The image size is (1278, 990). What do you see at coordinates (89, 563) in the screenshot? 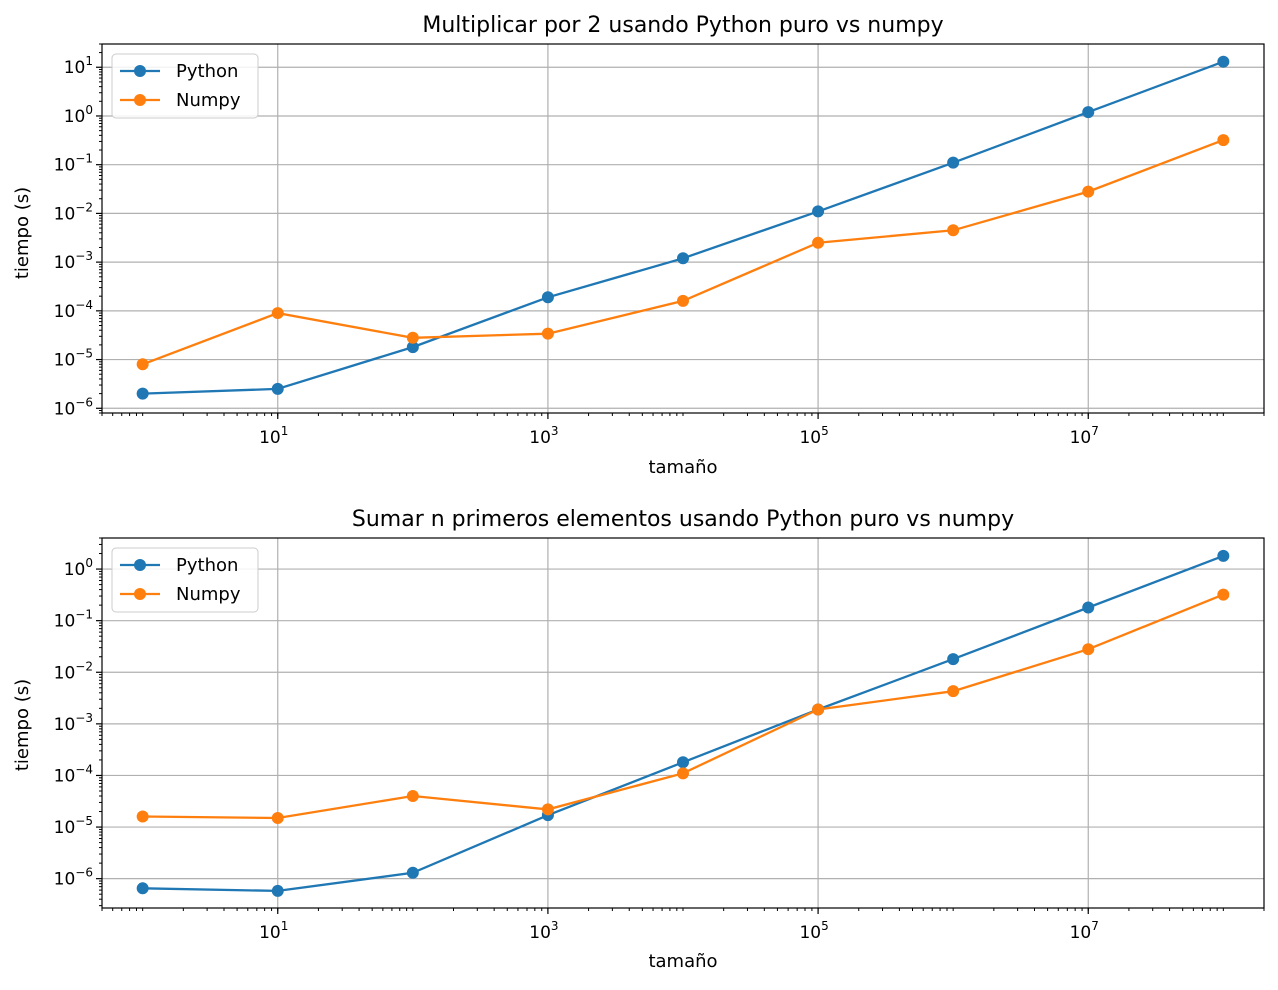
I see `tick-exponent: 0` at bounding box center [89, 563].